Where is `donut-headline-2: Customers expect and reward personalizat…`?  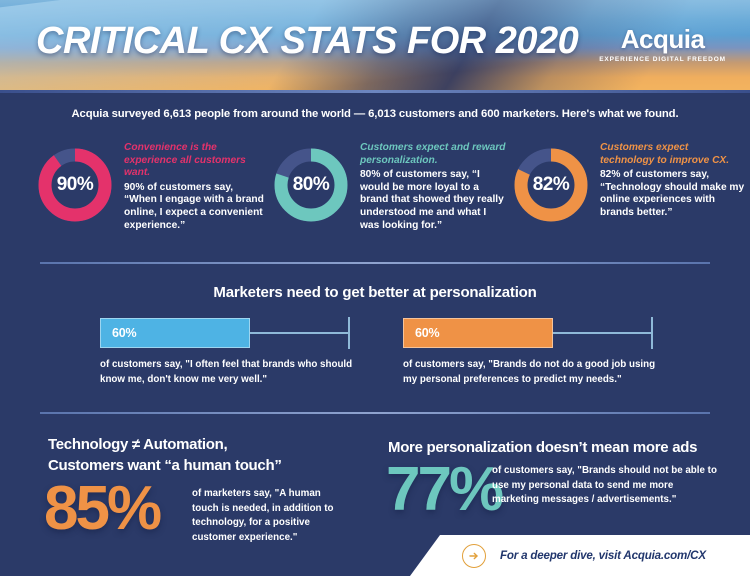 donut-headline-2: Customers expect and reward personalizat… is located at coordinates (433, 154).